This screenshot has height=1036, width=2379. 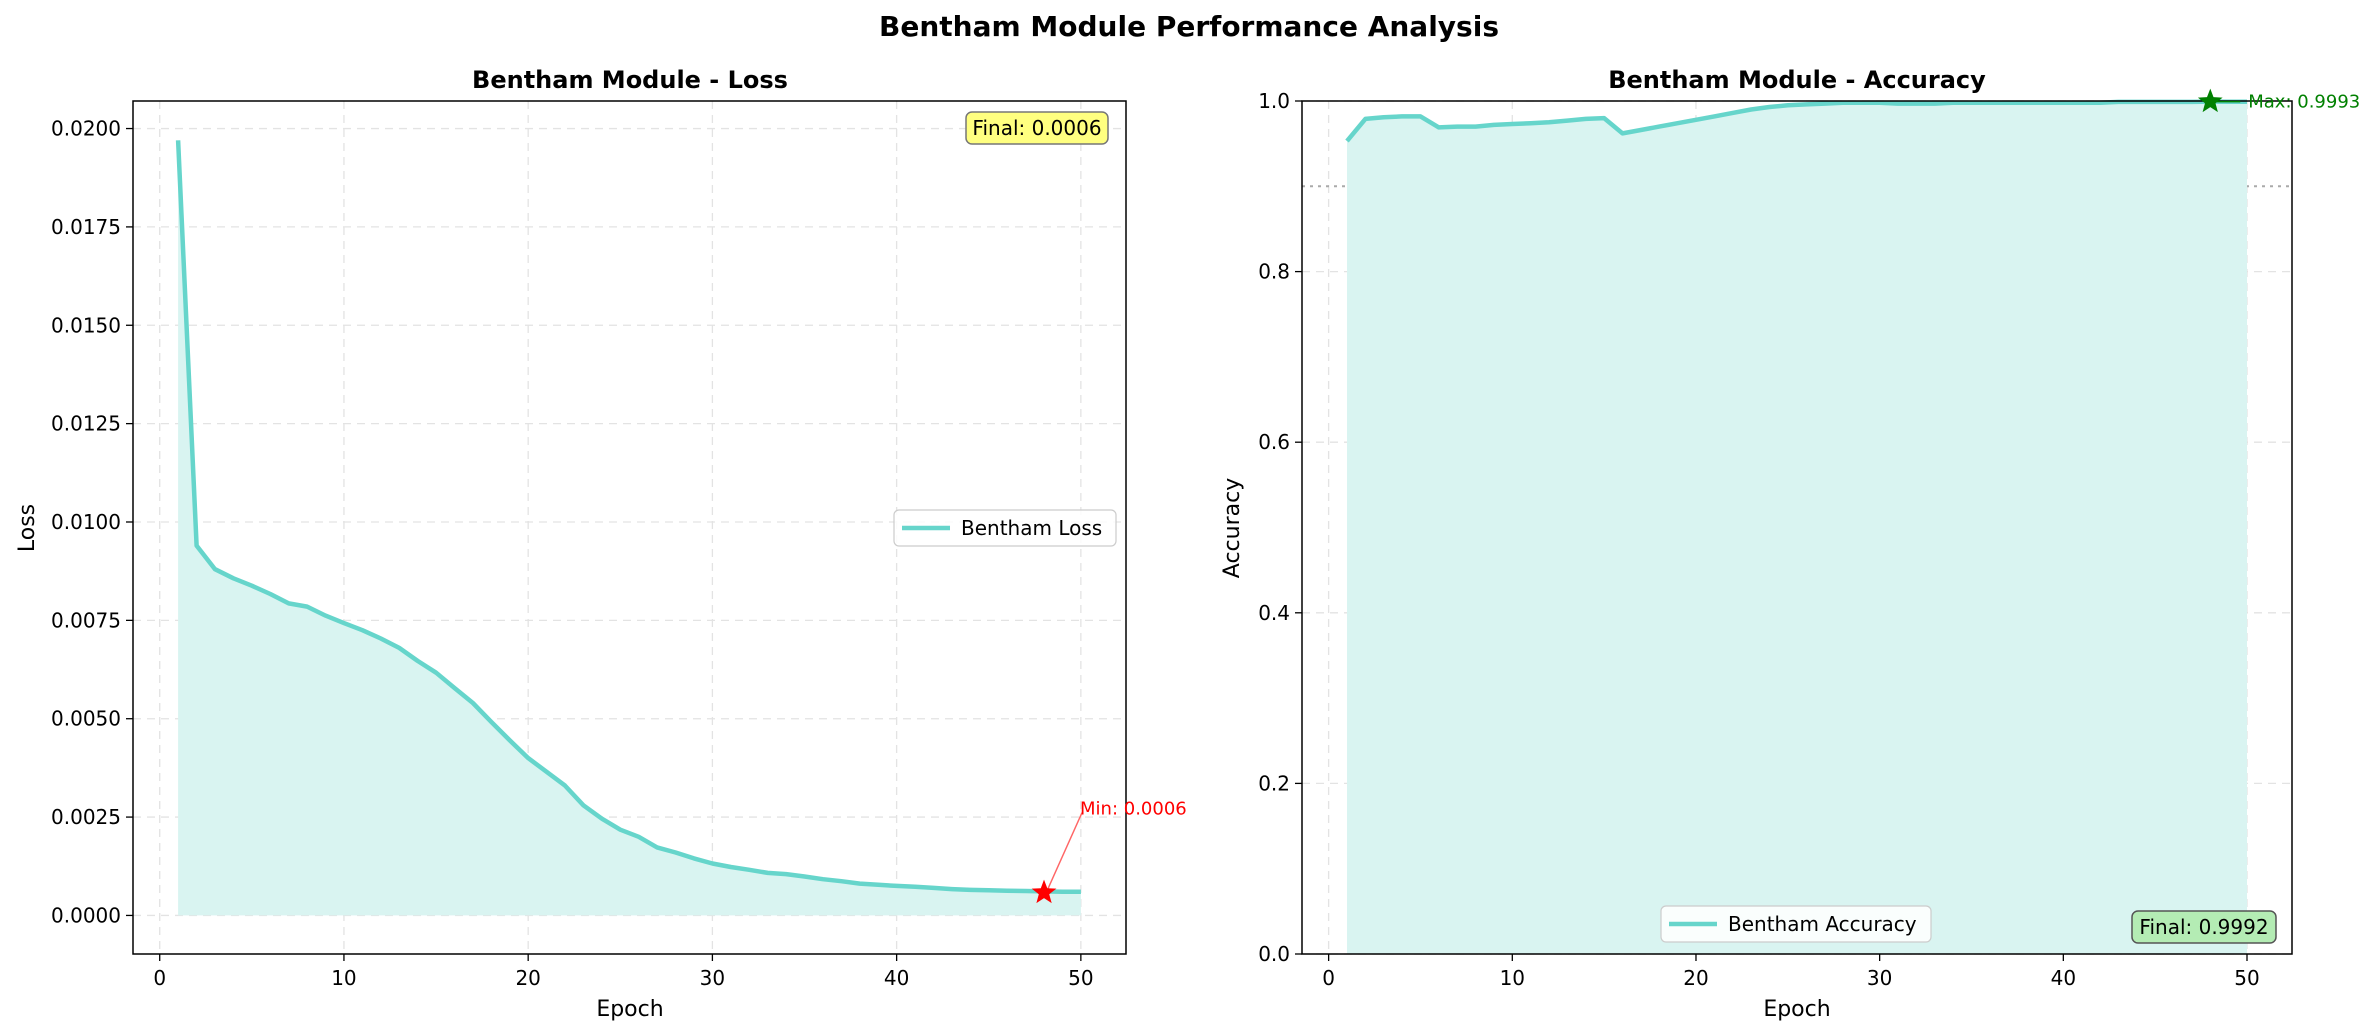 I want to click on loss-min-label: Min: 0.0006, so click(x=1133, y=809).